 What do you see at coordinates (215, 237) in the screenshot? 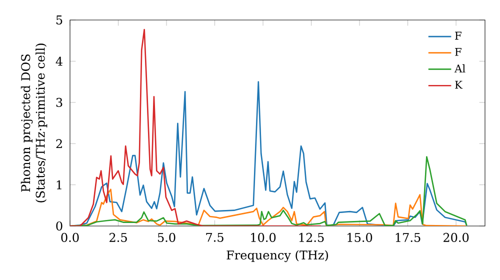
I see `x-tick-label: 7.5` at bounding box center [215, 237].